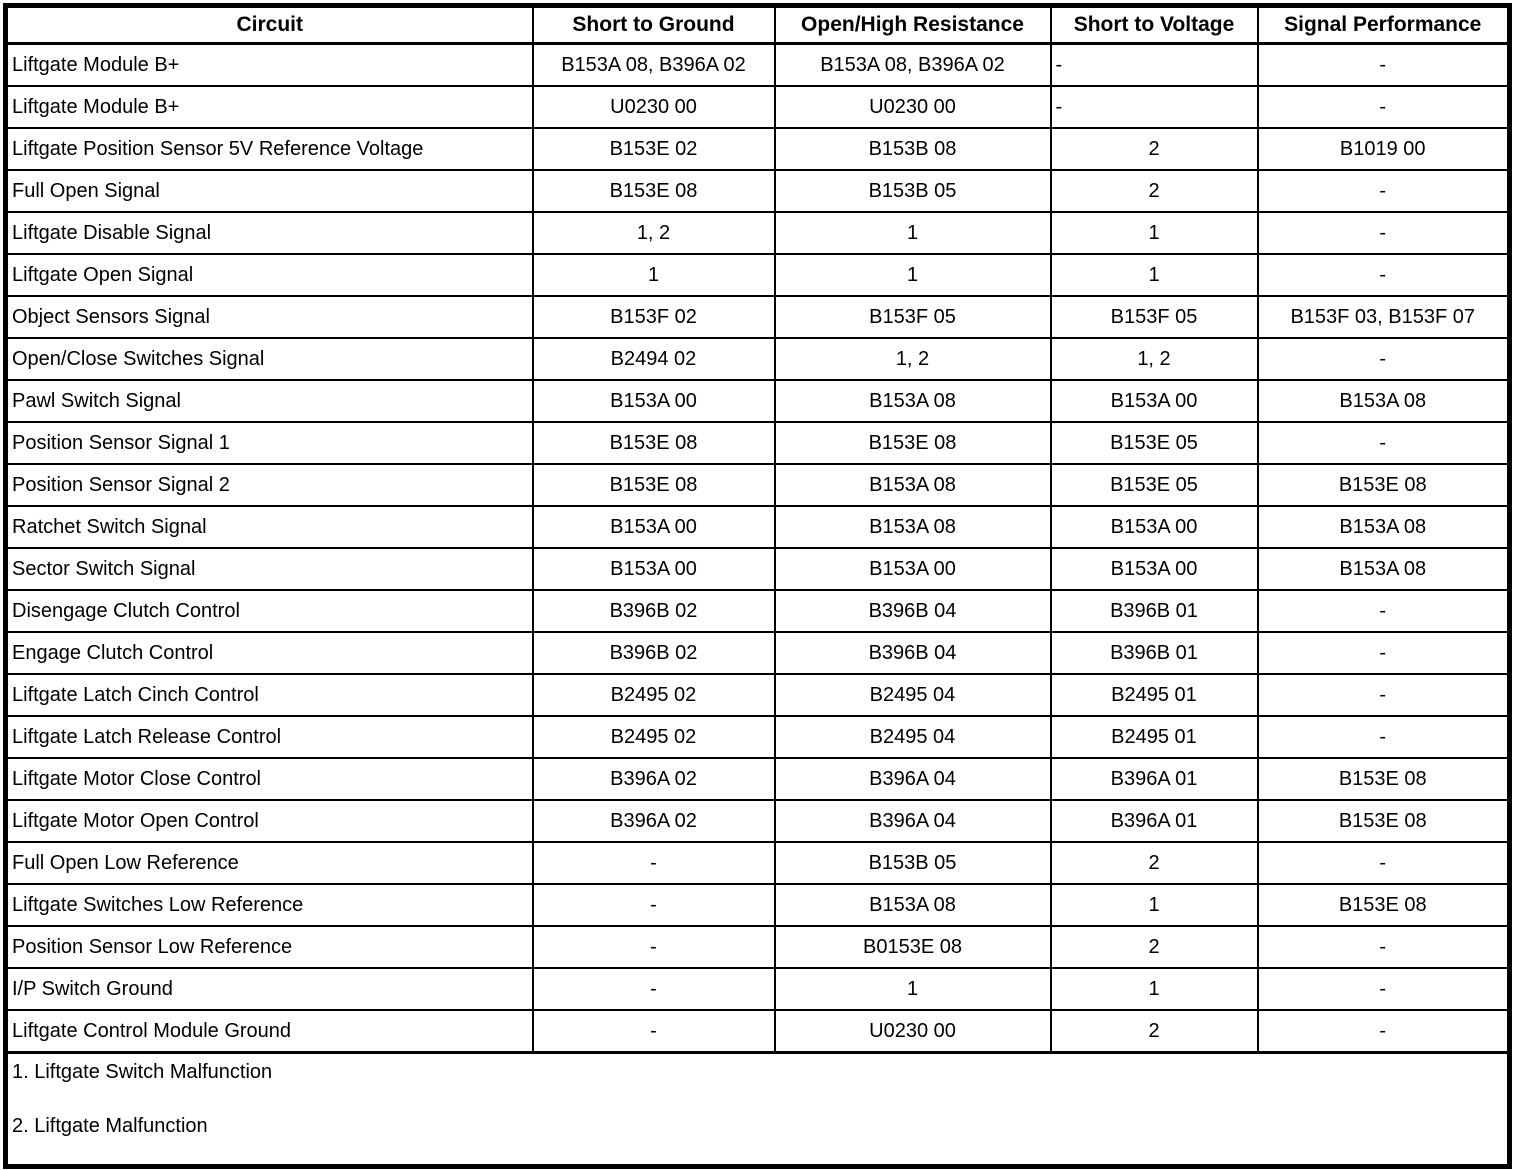 This screenshot has width=1520, height=1170. Describe the element at coordinates (269, 443) in the screenshot. I see `circuit-cell: Position Sensor Signal 1` at that location.